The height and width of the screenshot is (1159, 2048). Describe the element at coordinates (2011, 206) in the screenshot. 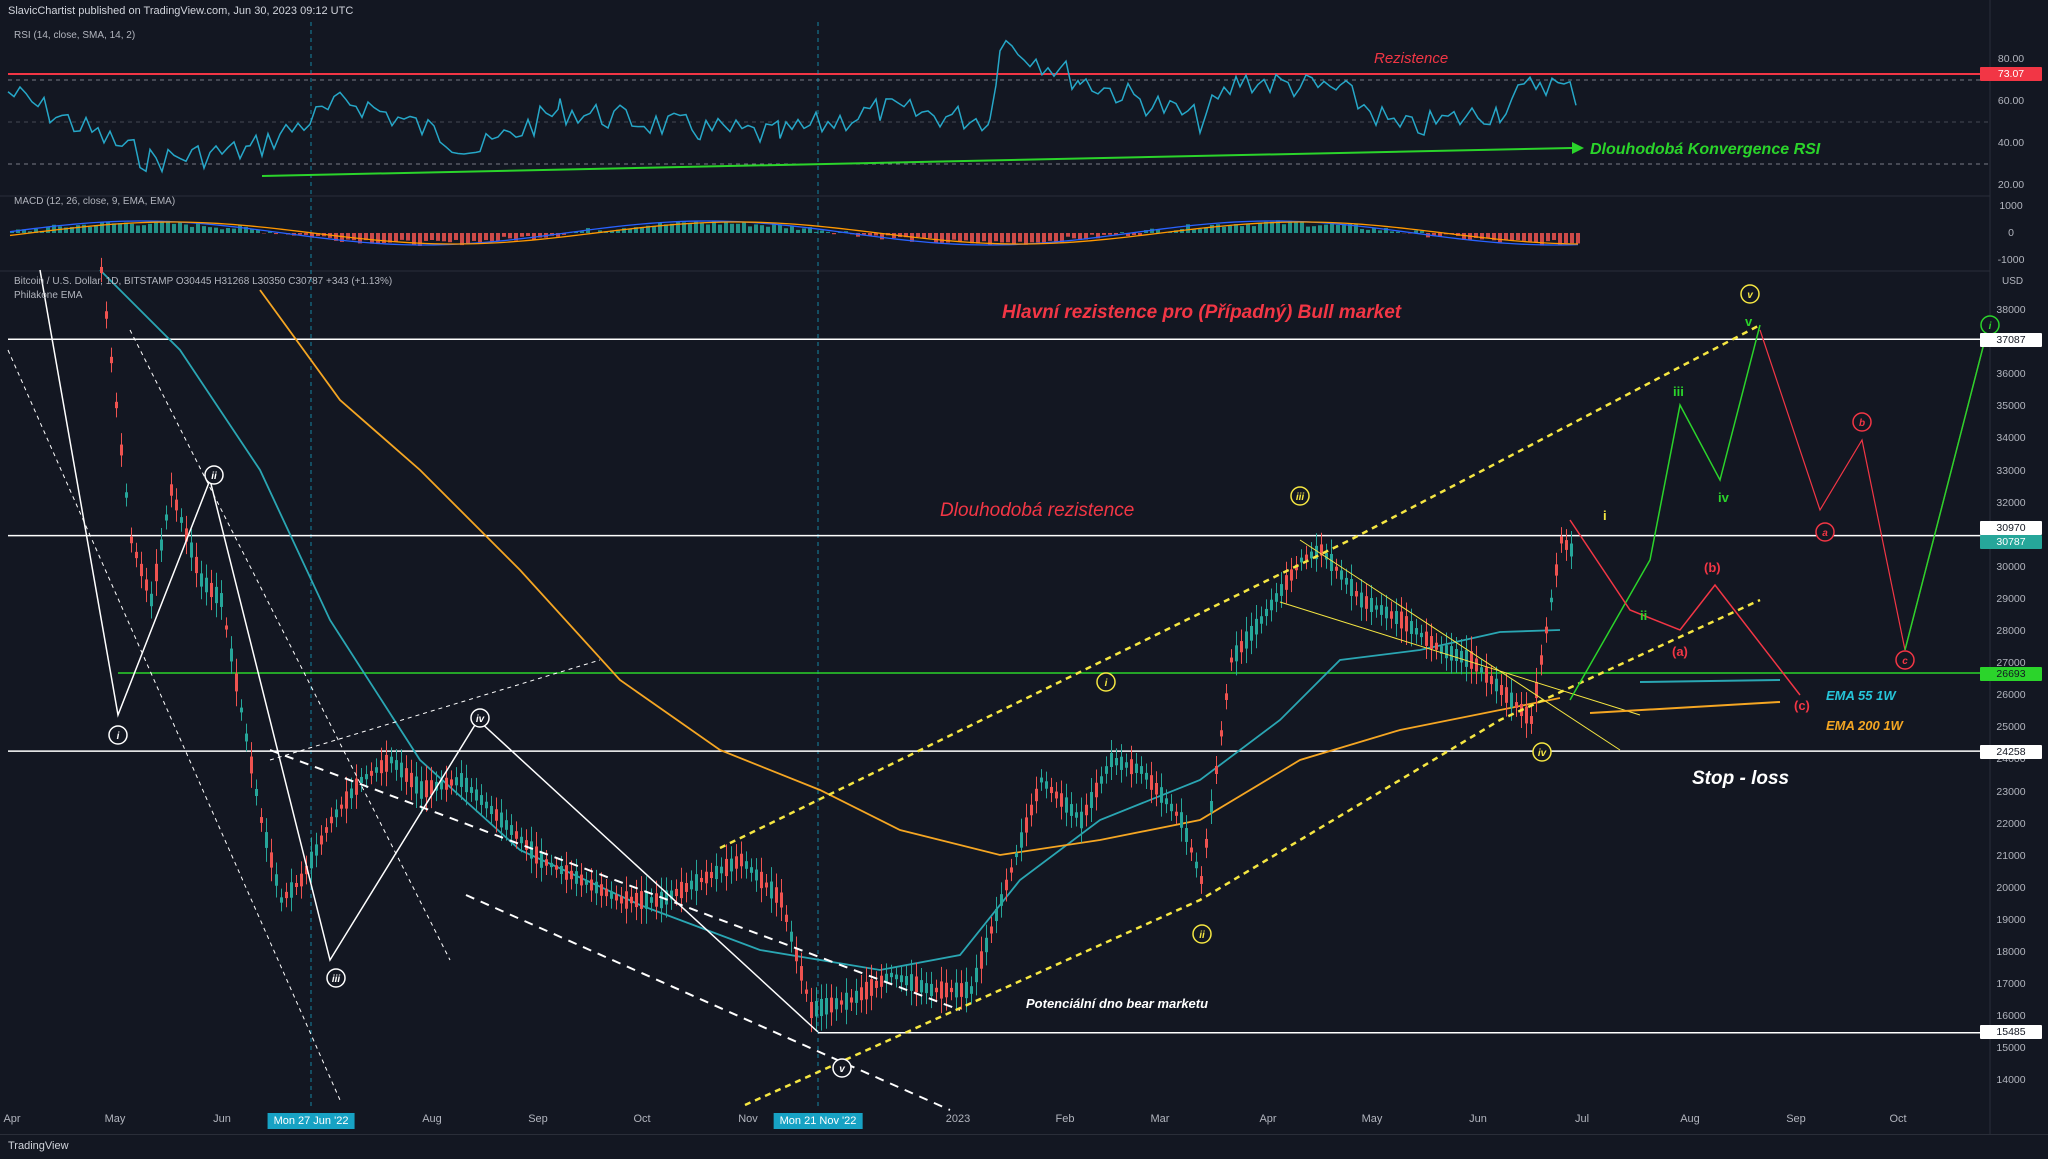

I see `macd-axis-tick: 1000` at that location.